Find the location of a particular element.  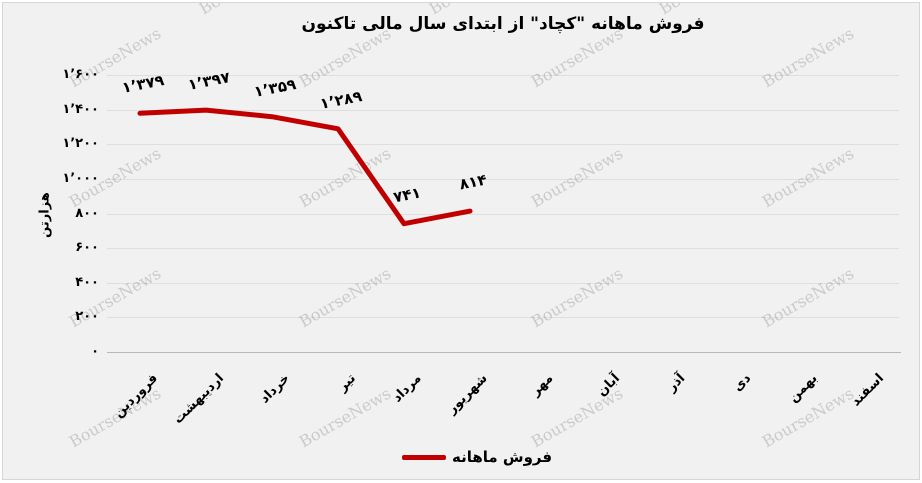

x-axis-line is located at coordinates (504, 352).